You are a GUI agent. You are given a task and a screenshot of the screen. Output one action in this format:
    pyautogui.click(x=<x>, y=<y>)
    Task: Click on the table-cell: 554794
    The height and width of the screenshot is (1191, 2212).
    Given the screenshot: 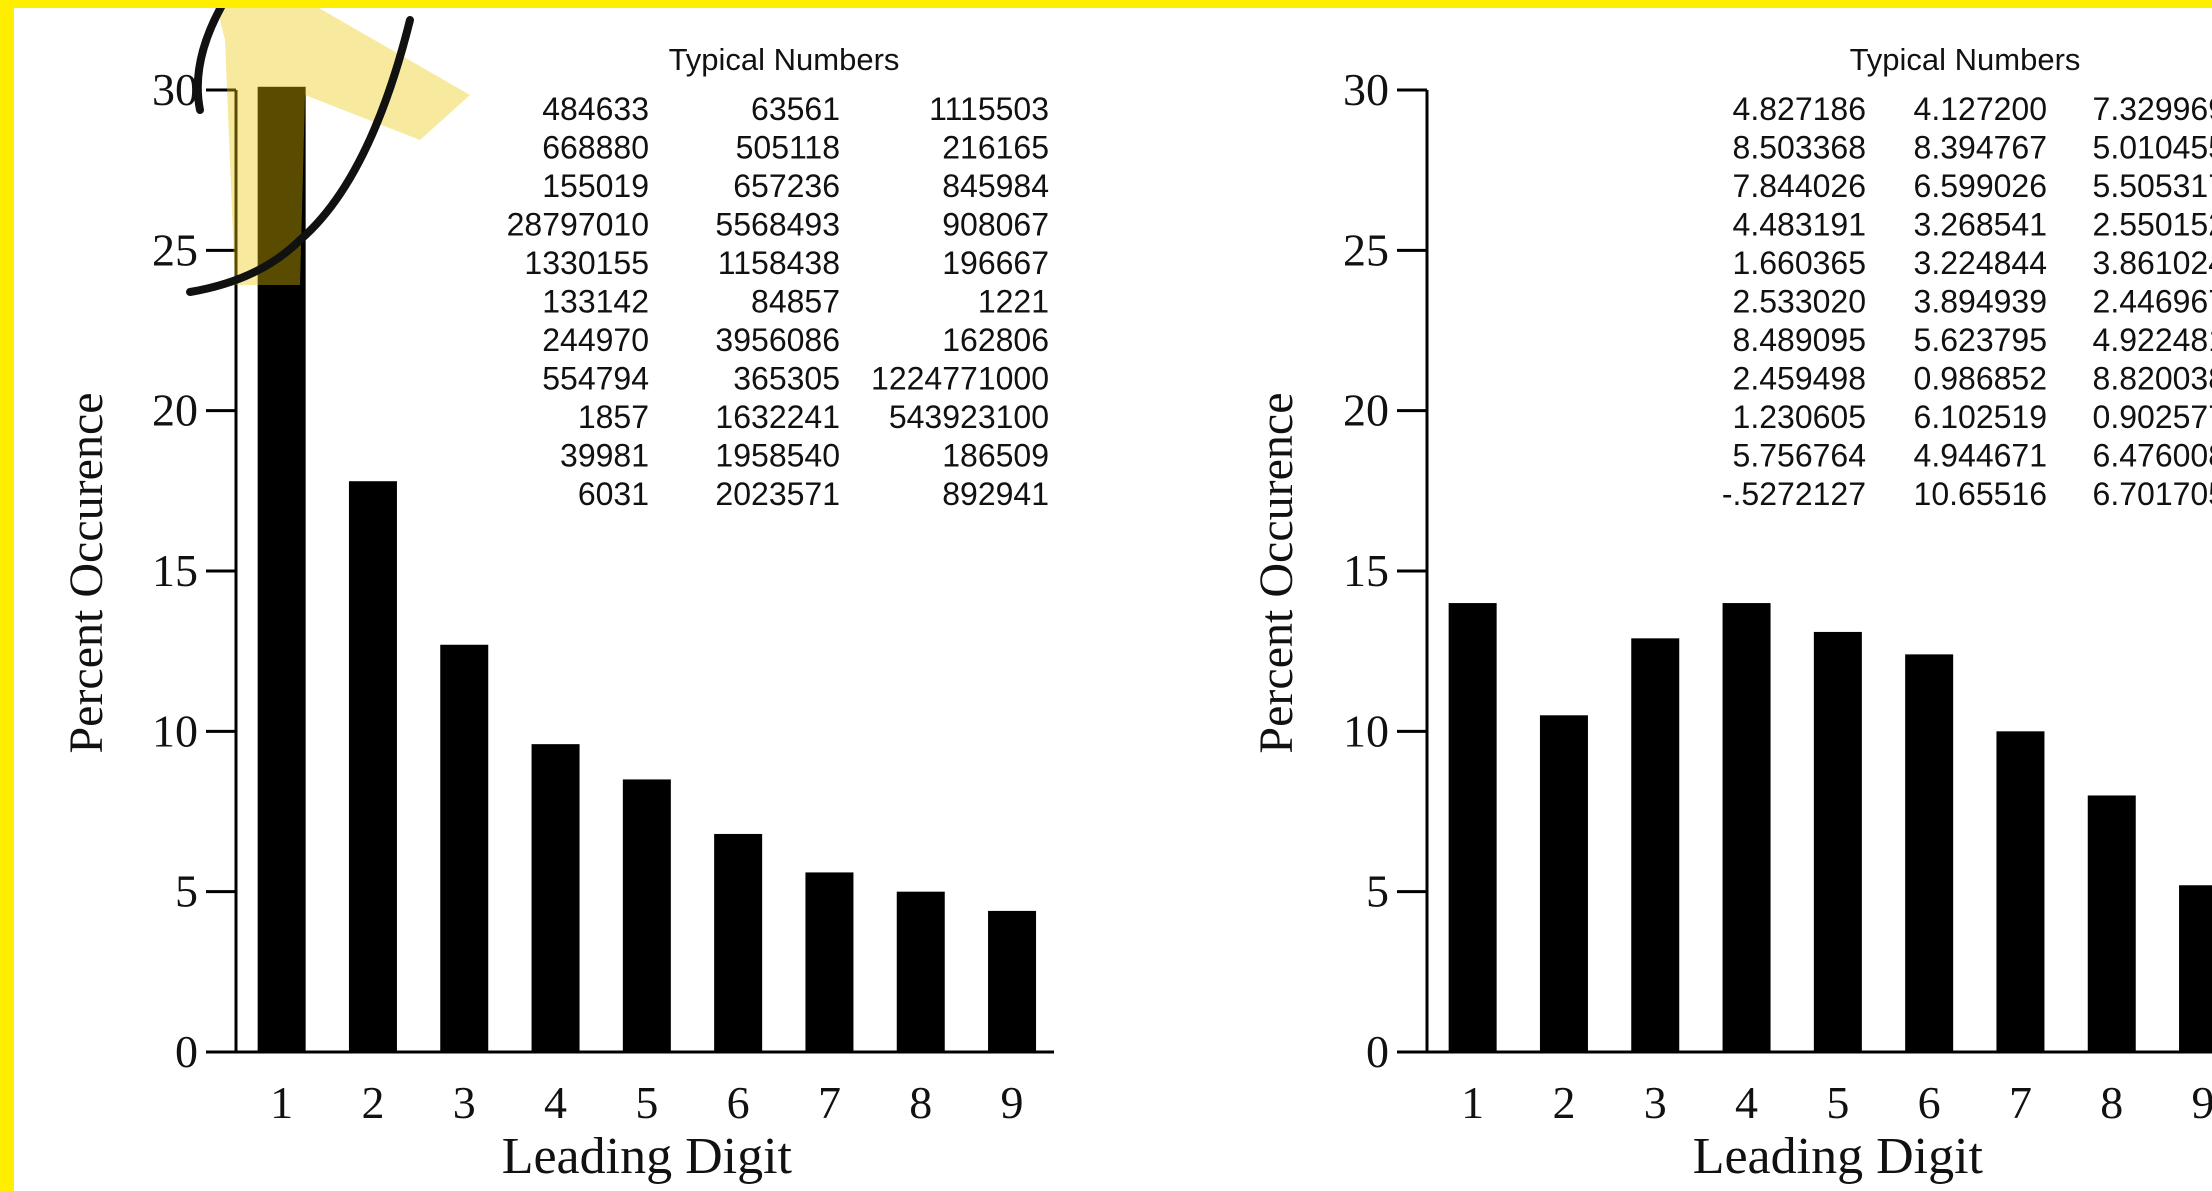 What is the action you would take?
    pyautogui.click(x=595, y=379)
    